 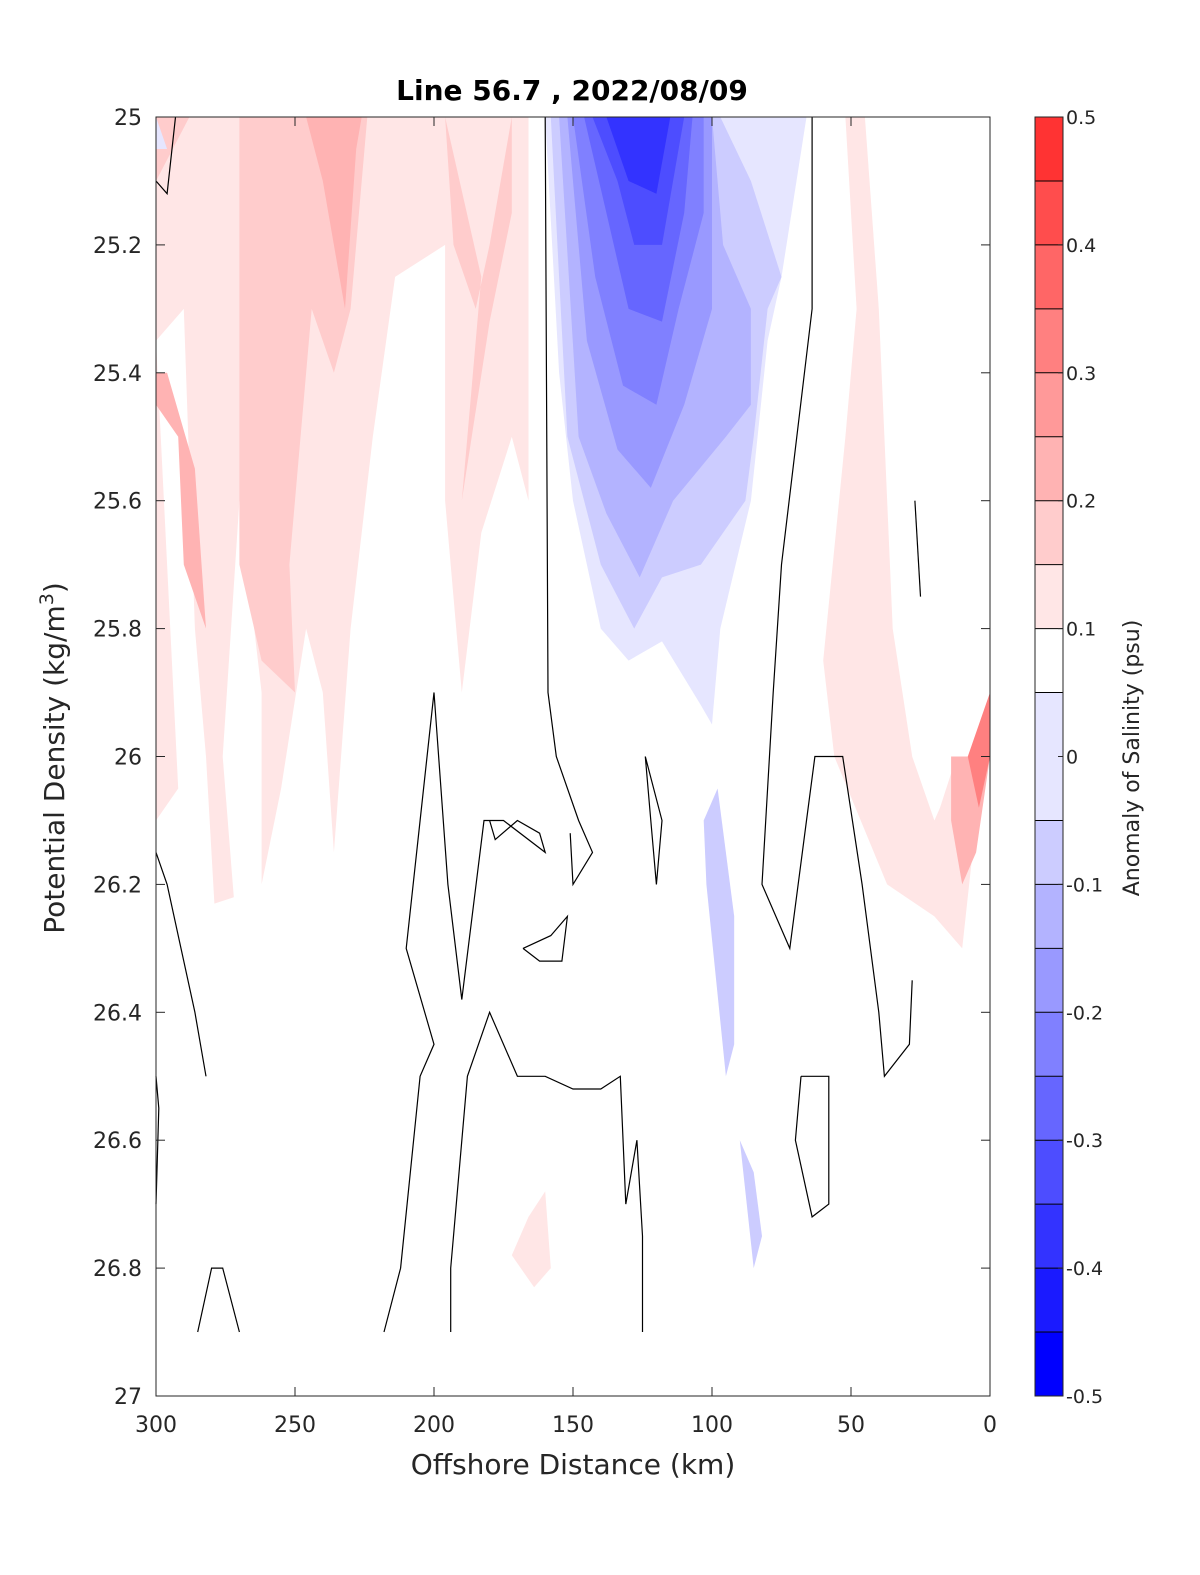 What do you see at coordinates (1132, 758) in the screenshot?
I see `colorbar-label: Anomaly of Salinity (psu)` at bounding box center [1132, 758].